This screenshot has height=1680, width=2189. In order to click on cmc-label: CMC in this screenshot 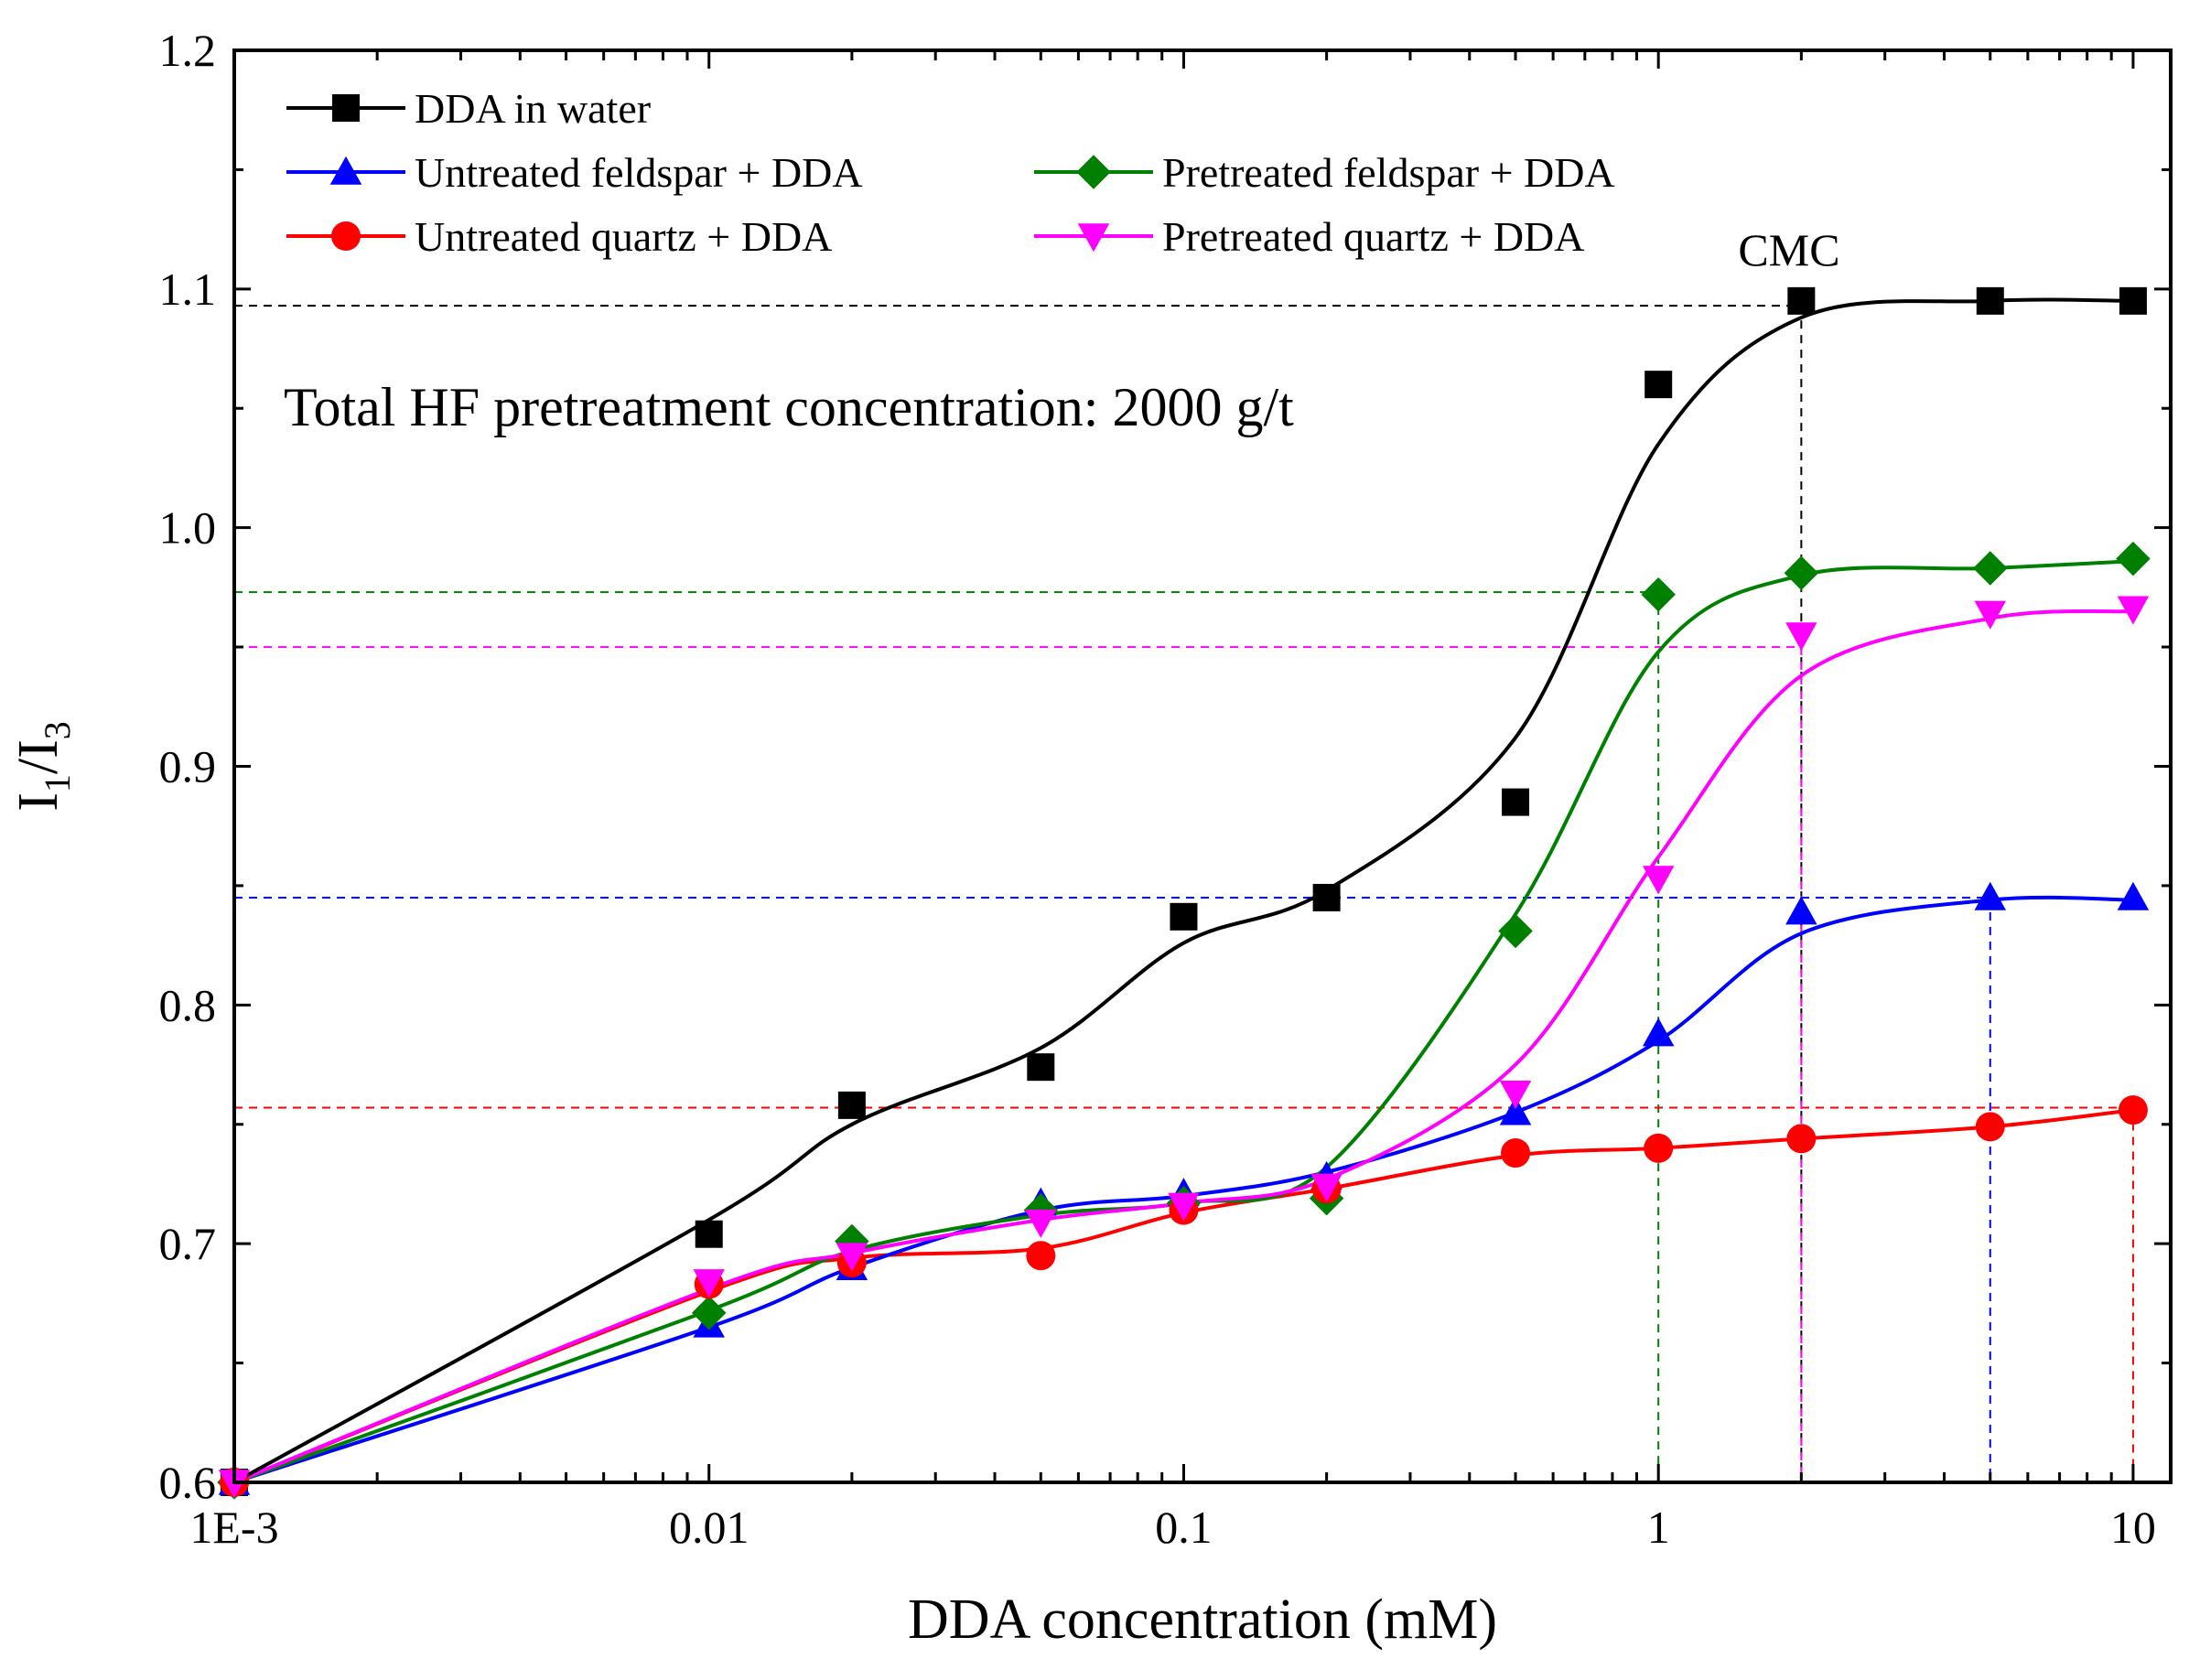, I will do `click(1788, 249)`.